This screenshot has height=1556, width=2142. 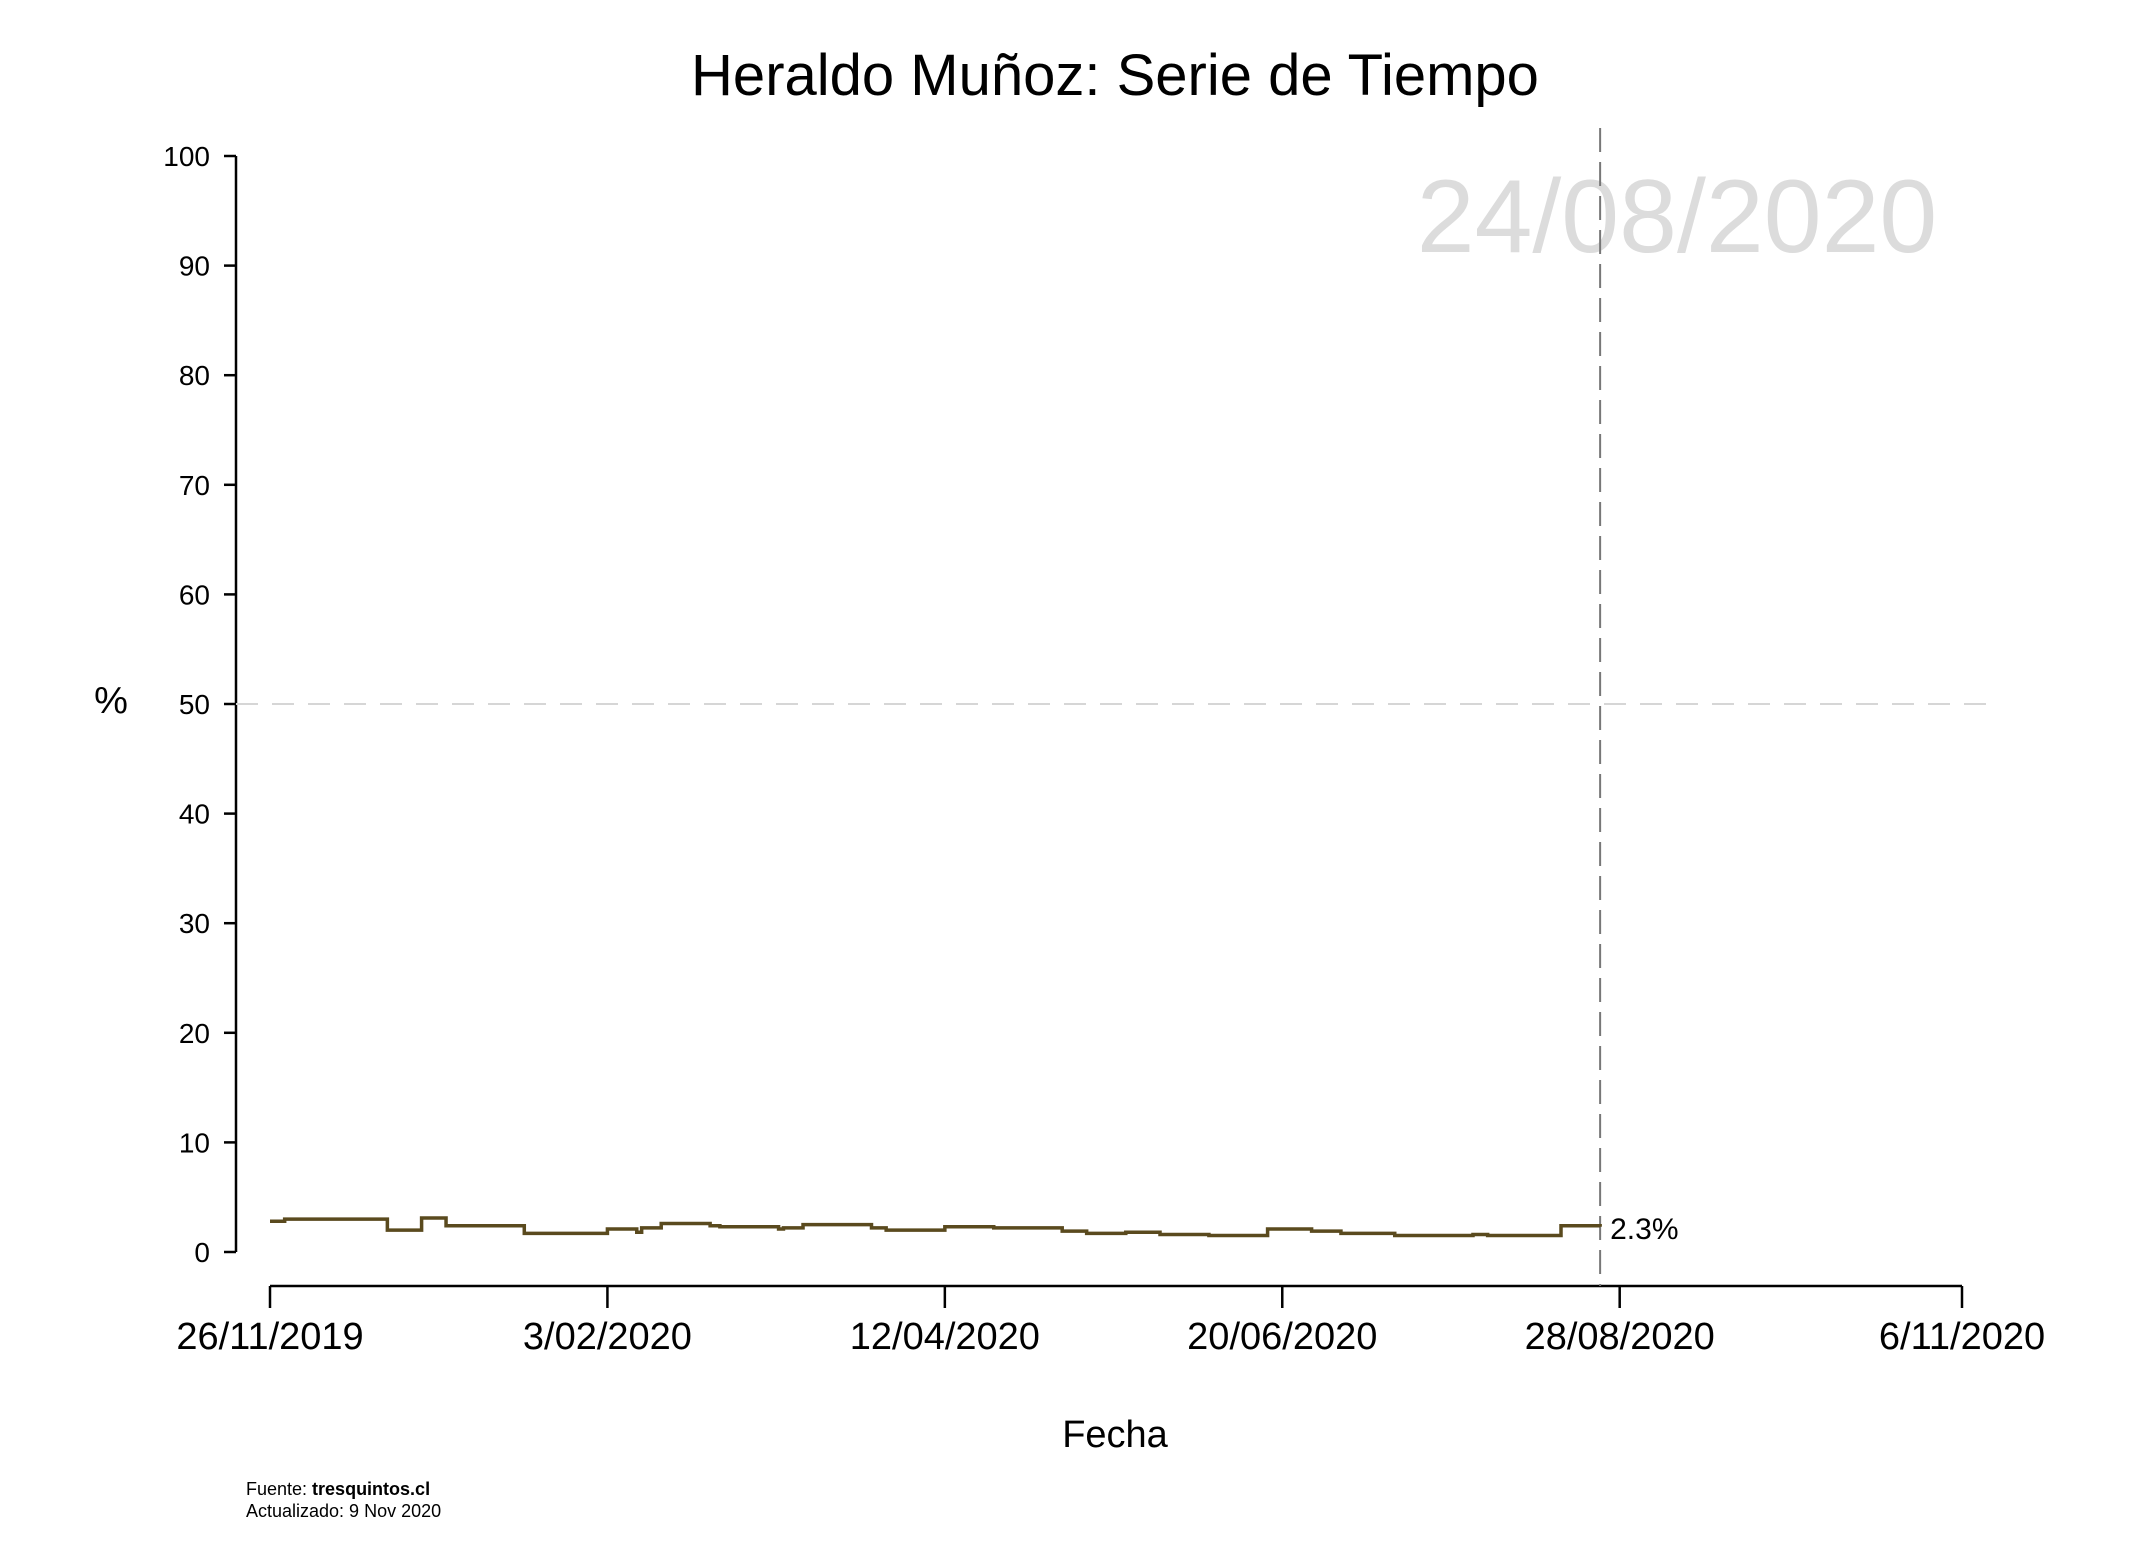 I want to click on x-tick-label: 28/08/2020, so click(x=1620, y=1337).